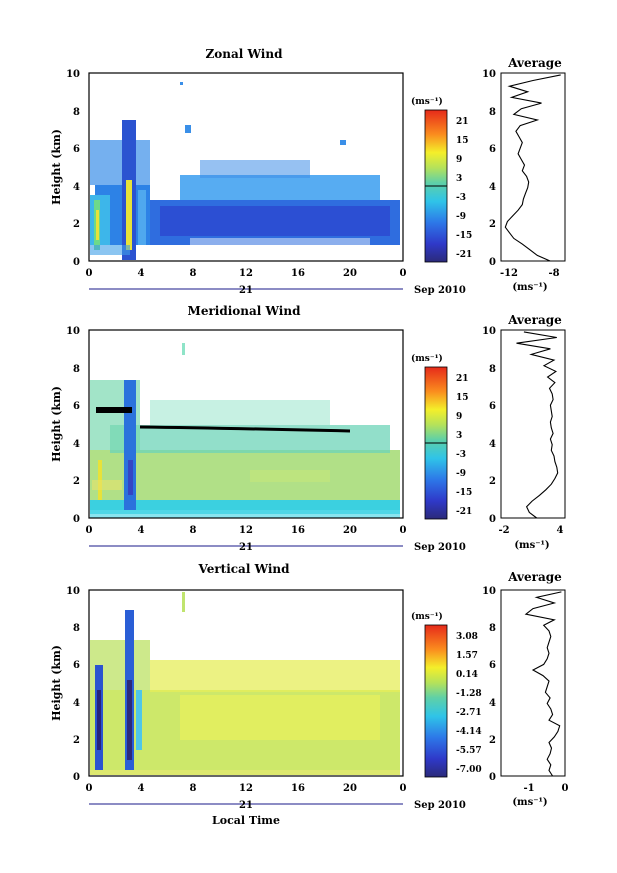 This screenshot has height=873, width=617. Describe the element at coordinates (503, 530) in the screenshot. I see `average-x-tick: -2` at that location.